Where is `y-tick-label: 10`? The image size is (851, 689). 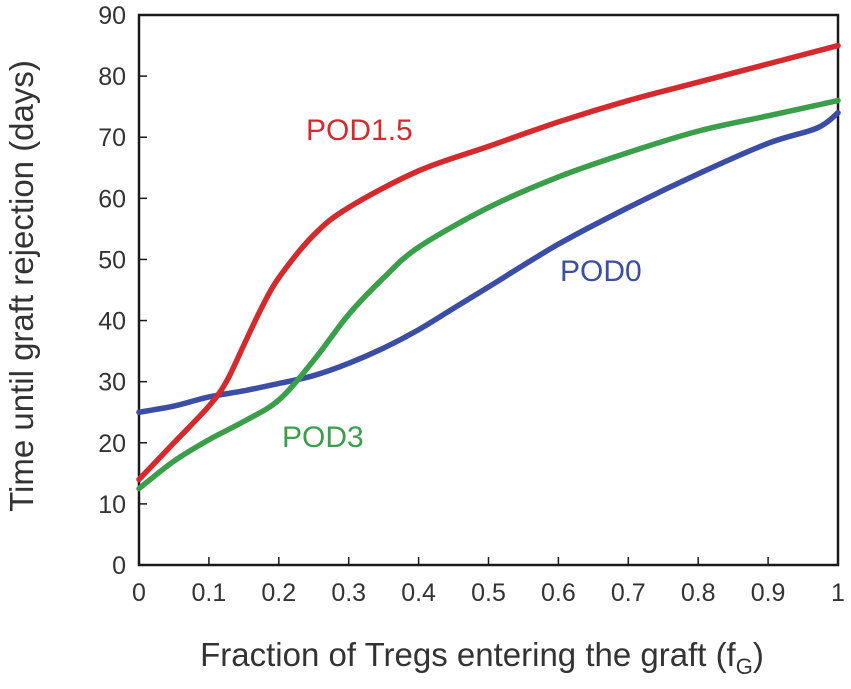
y-tick-label: 10 is located at coordinates (112, 505).